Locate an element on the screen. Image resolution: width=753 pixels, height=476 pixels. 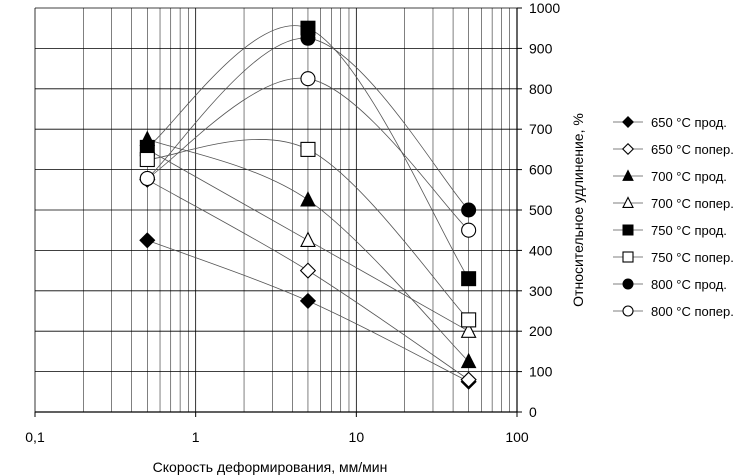
y-tick-label: 300 is located at coordinates (541, 291).